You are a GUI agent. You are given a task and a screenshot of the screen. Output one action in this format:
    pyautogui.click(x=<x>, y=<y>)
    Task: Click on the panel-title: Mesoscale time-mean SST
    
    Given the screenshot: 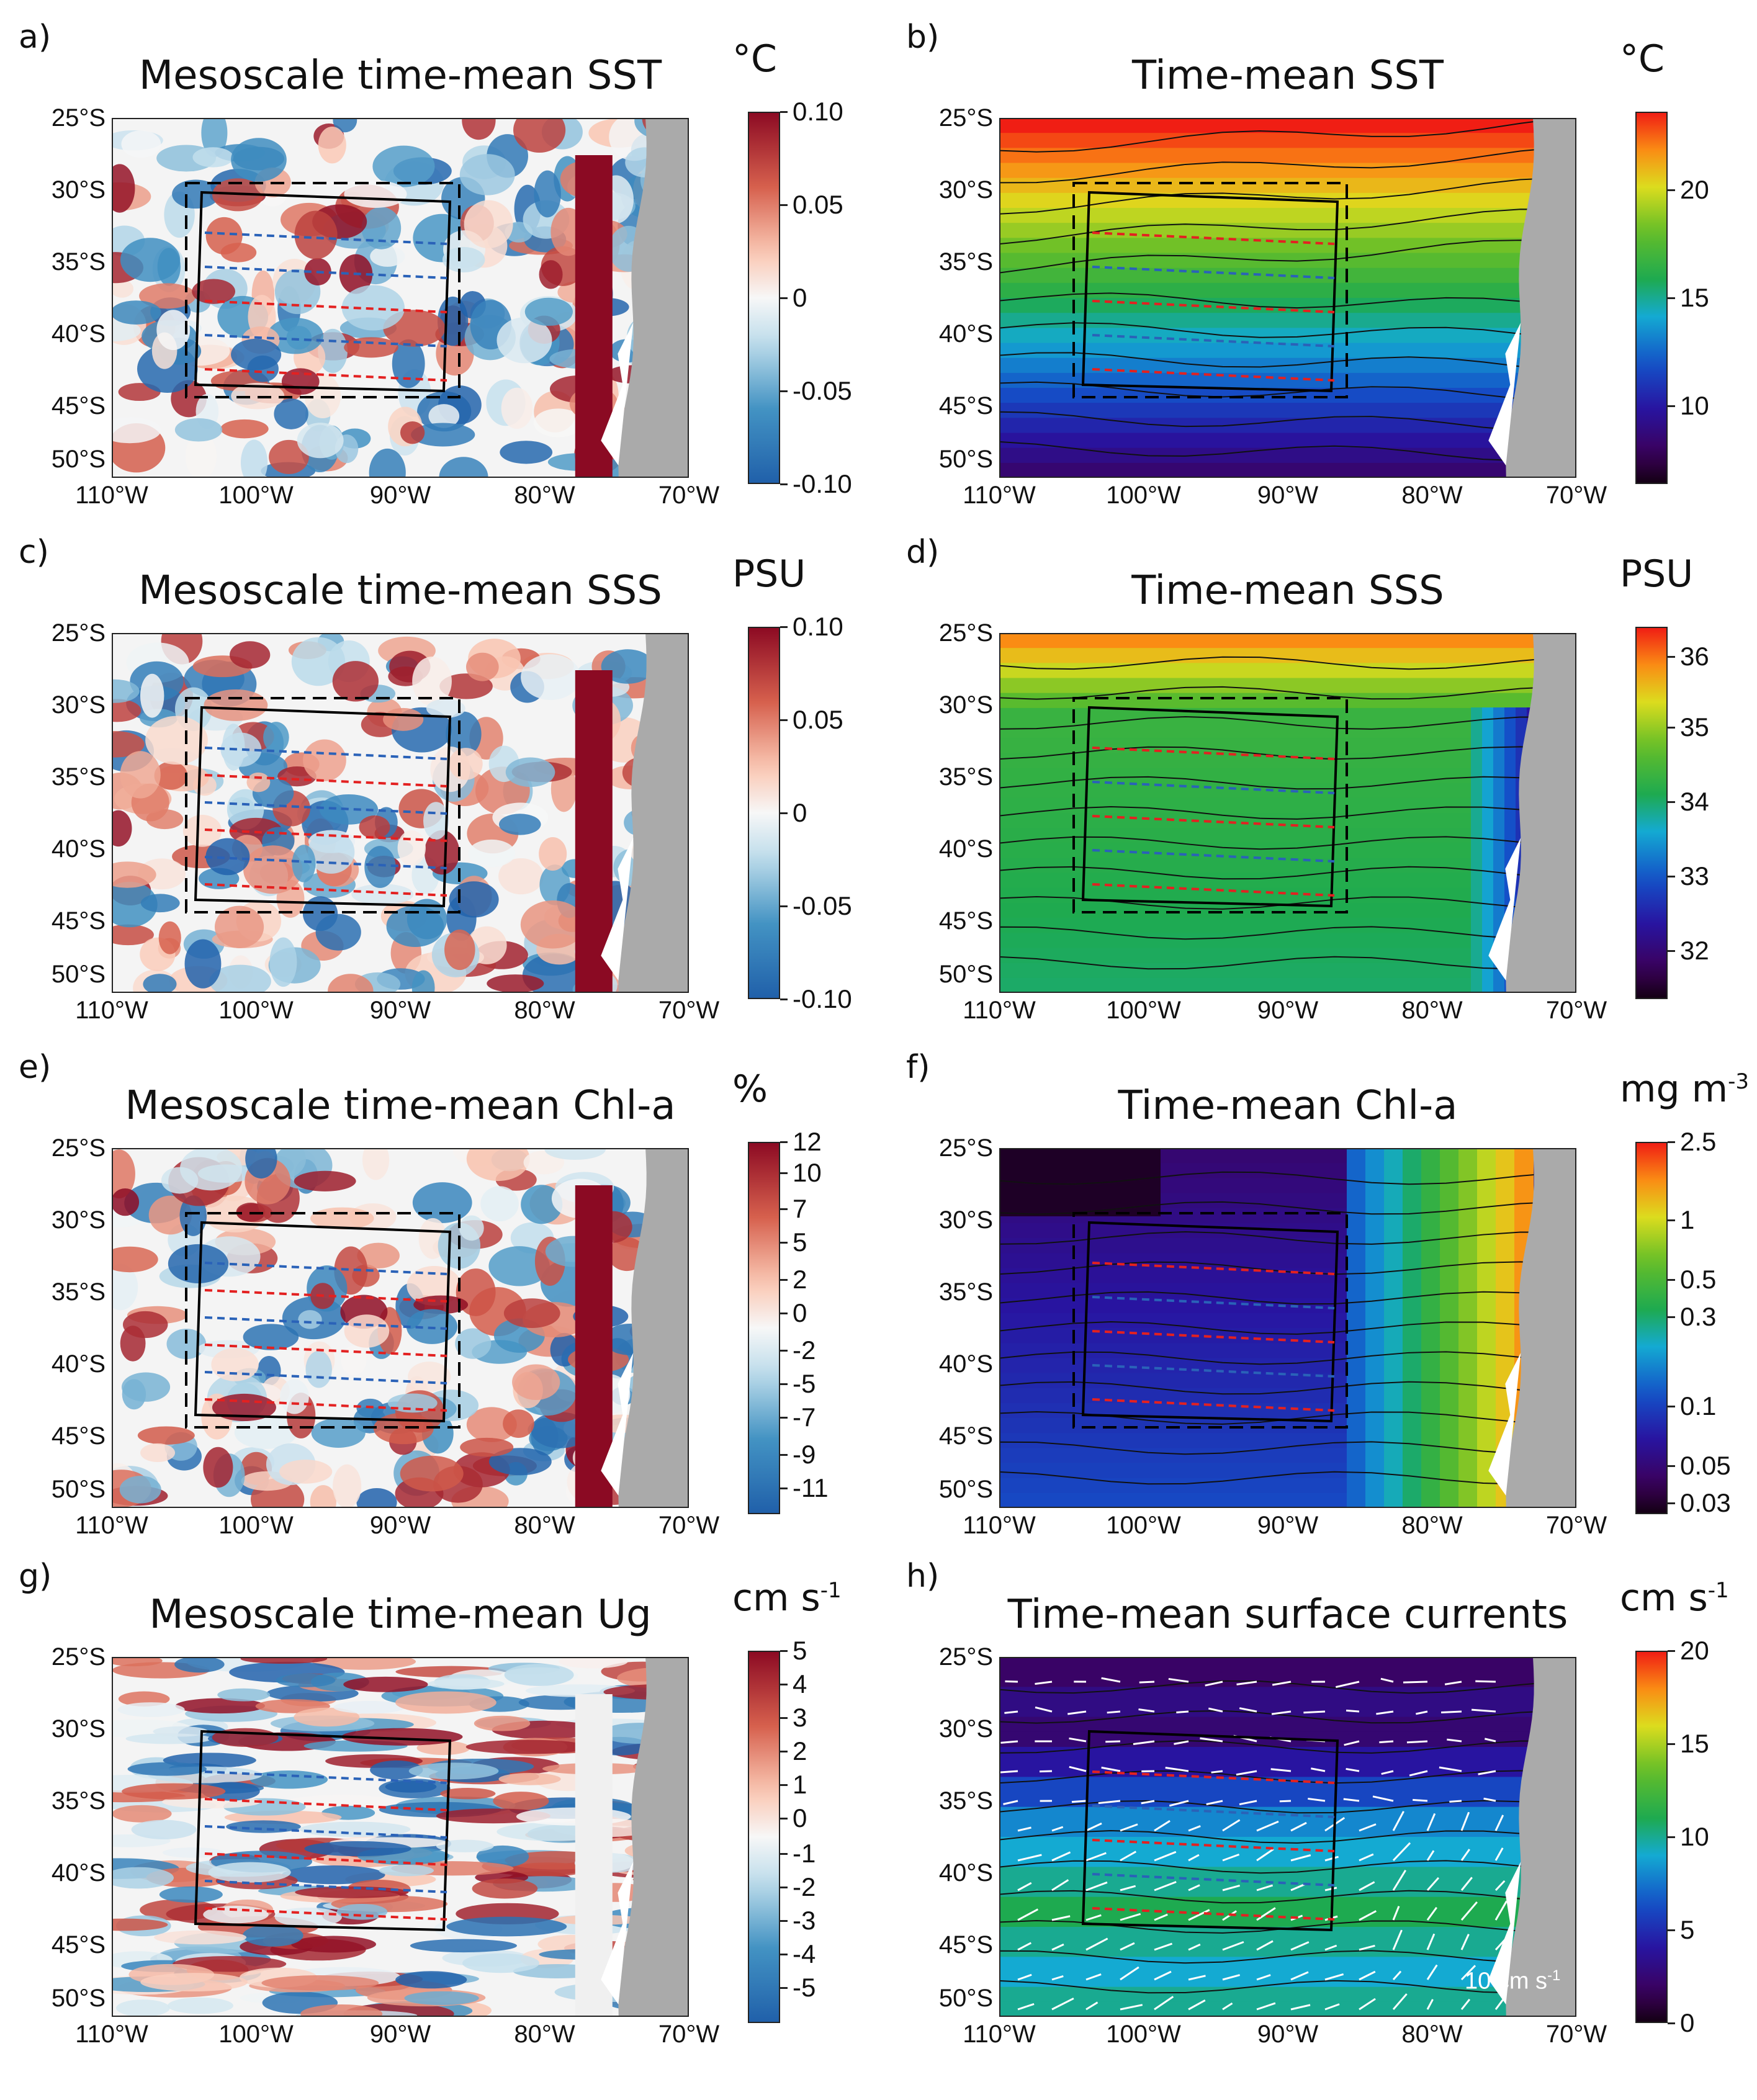 What is the action you would take?
    pyautogui.click(x=400, y=76)
    